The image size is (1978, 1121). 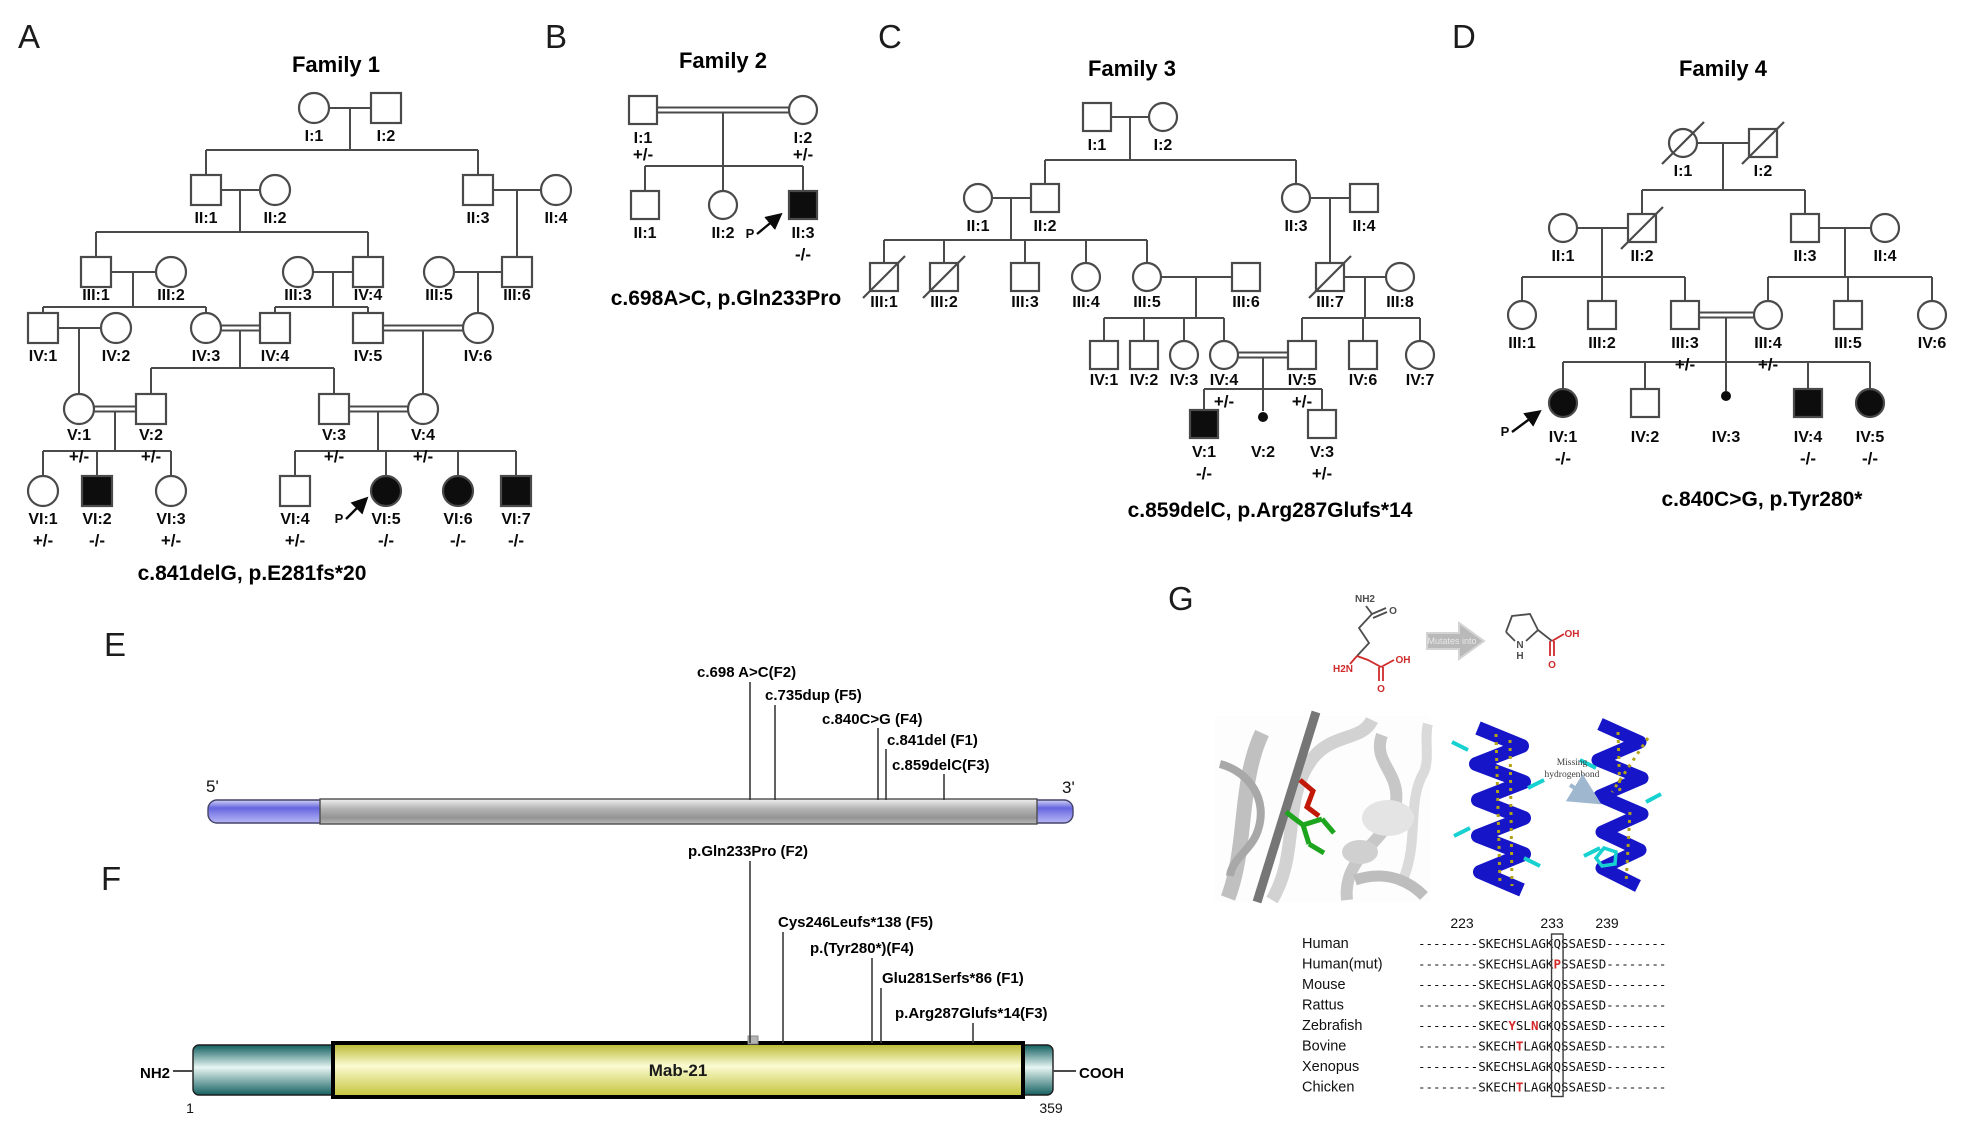 What do you see at coordinates (1224, 375) in the screenshot?
I see `individual-C-IV:4: IV:4 +/-` at bounding box center [1224, 375].